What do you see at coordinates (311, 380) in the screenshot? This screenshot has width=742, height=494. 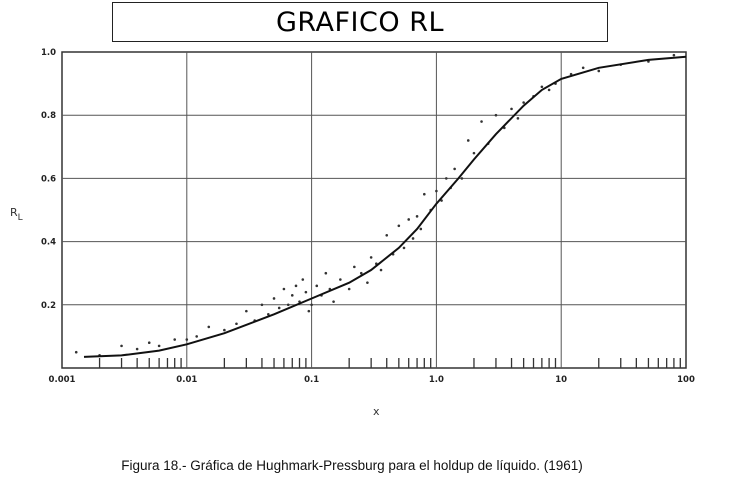 I see `x-tick-label: 0.1` at bounding box center [311, 380].